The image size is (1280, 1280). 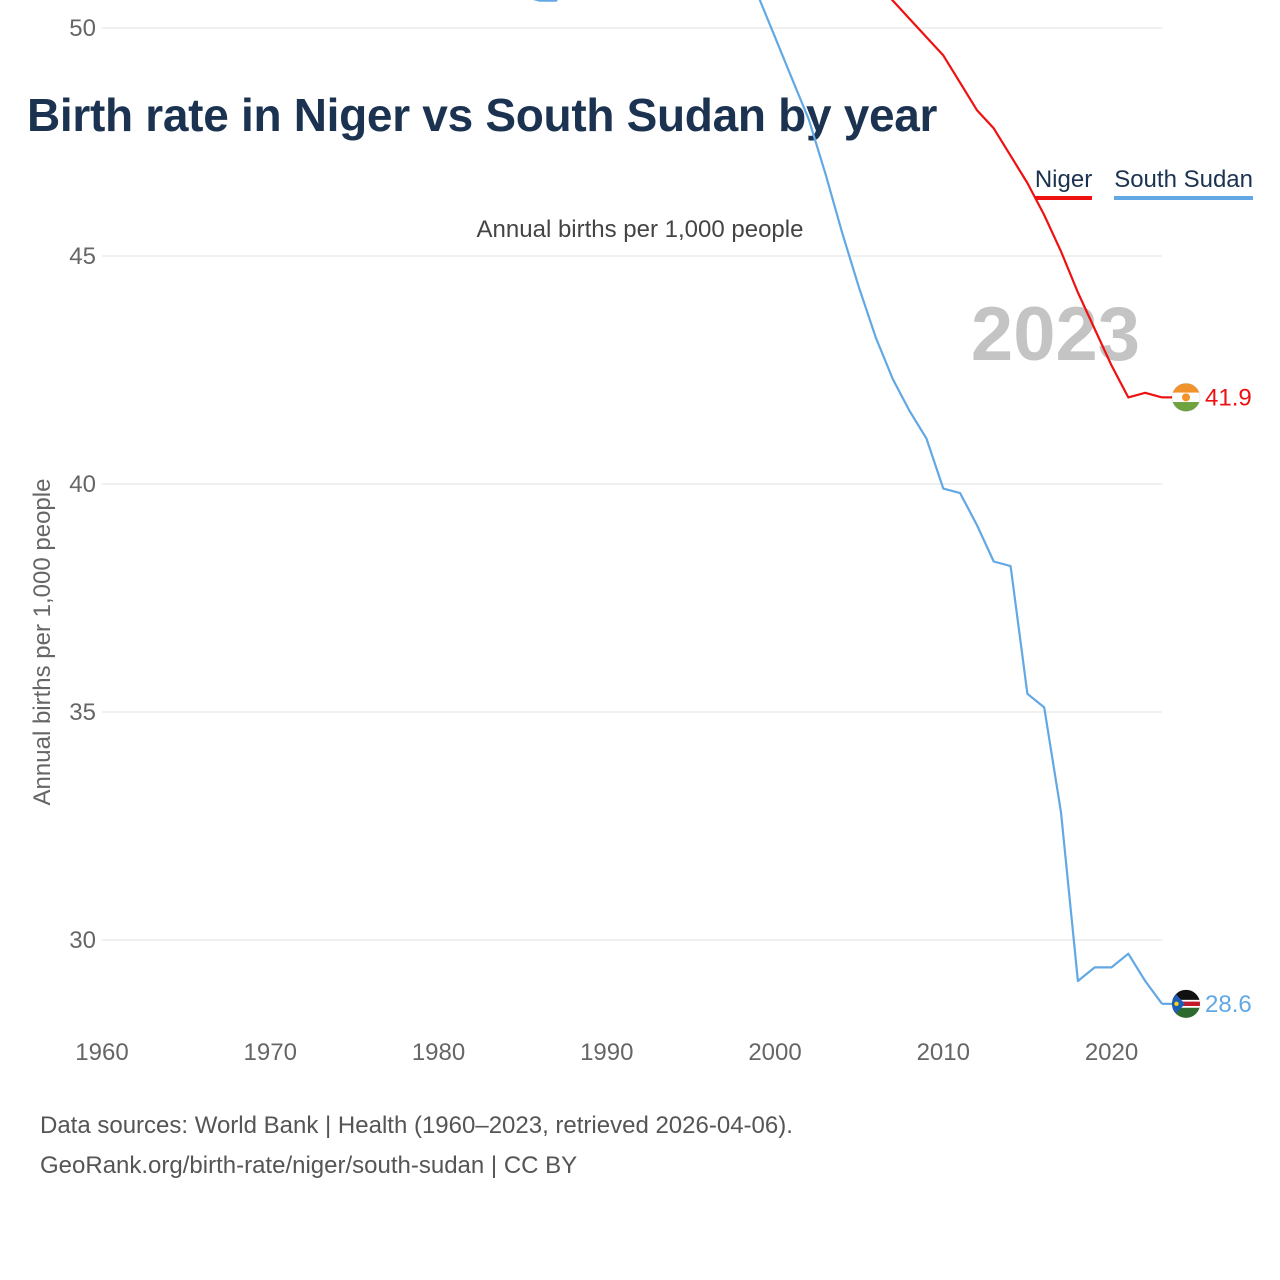 What do you see at coordinates (82, 940) in the screenshot?
I see `y-tick-label: 30` at bounding box center [82, 940].